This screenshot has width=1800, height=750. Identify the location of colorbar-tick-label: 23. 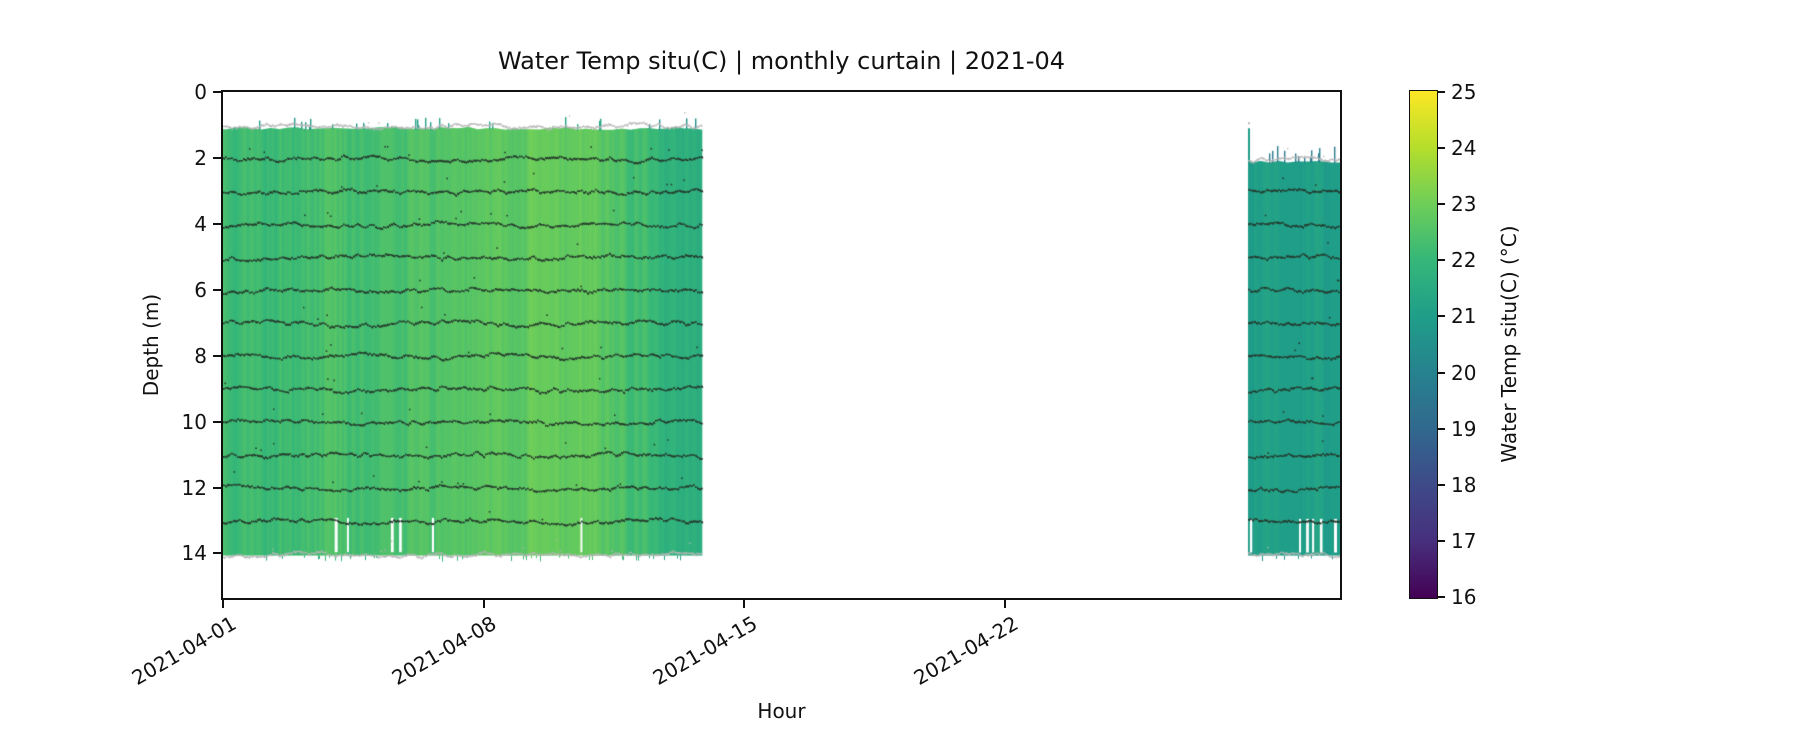
(1464, 204).